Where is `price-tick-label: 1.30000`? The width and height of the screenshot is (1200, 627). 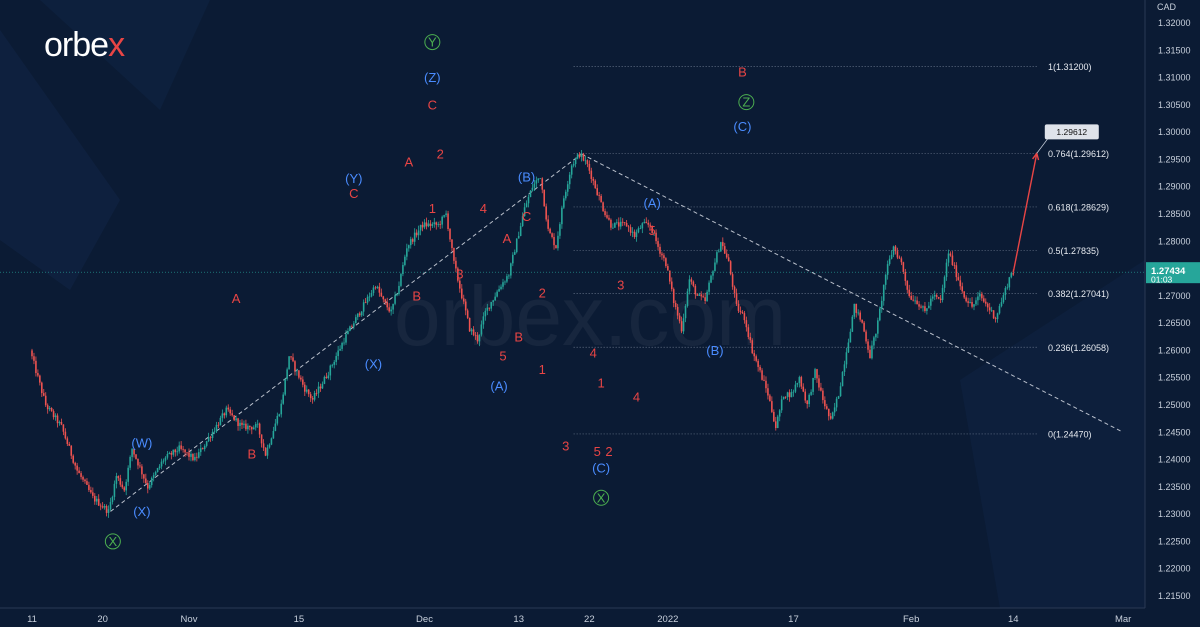
price-tick-label: 1.30000 is located at coordinates (1174, 132).